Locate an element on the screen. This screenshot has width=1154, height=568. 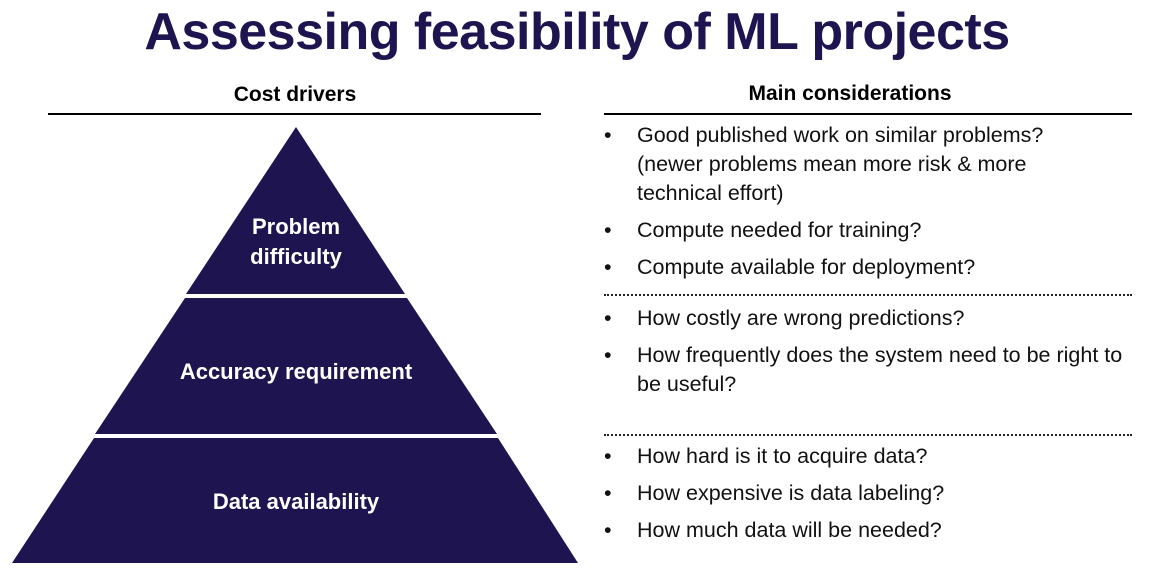
item-text: How much data will be needed? is located at coordinates (789, 530).